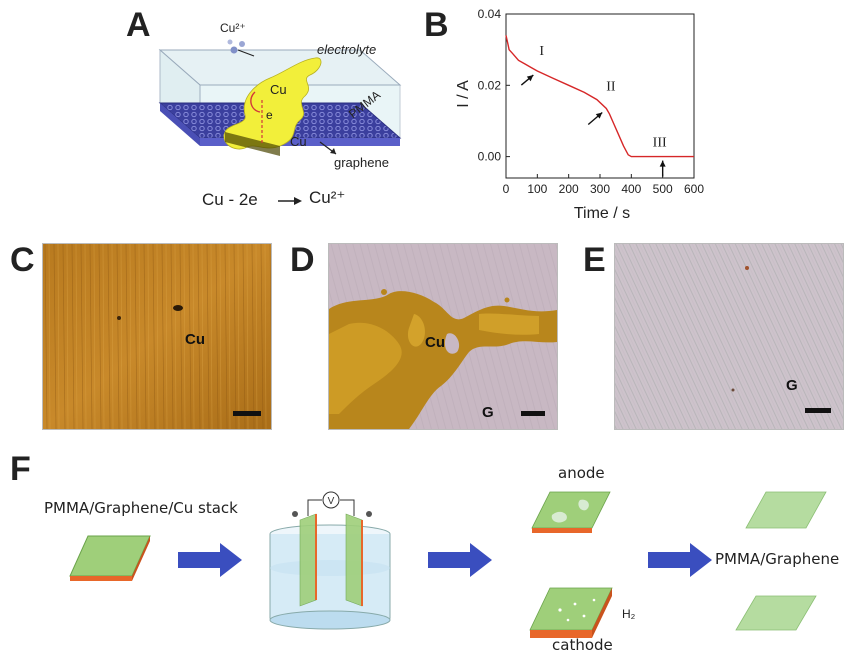 The image size is (846, 656). What do you see at coordinates (327, 197) in the screenshot?
I see `equation-right: Cu²⁺` at bounding box center [327, 197].